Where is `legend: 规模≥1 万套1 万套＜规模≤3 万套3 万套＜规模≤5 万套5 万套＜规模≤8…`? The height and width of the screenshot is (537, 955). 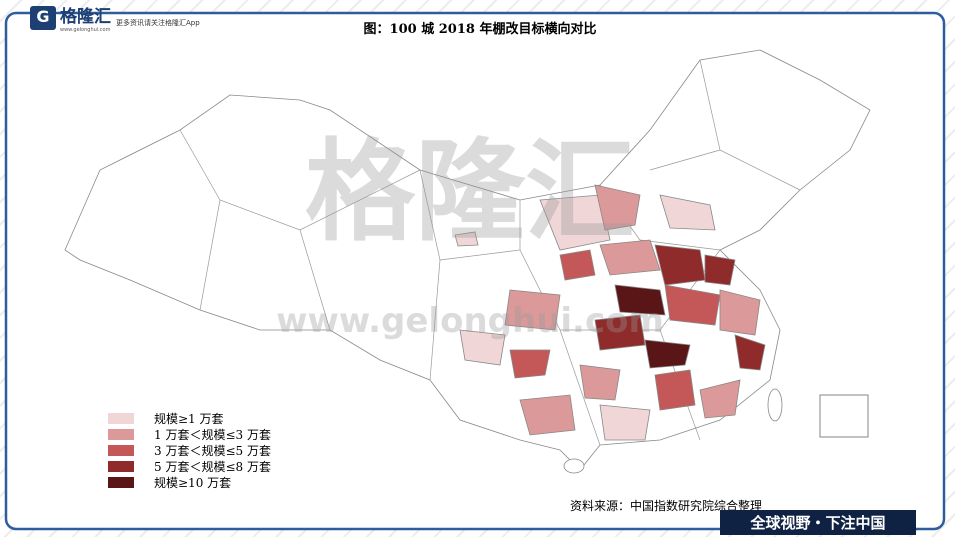 legend: 规模≥1 万套1 万套＜规模≤3 万套3 万套＜规模≤5 万套5 万套＜规模≤8… is located at coordinates (189, 450).